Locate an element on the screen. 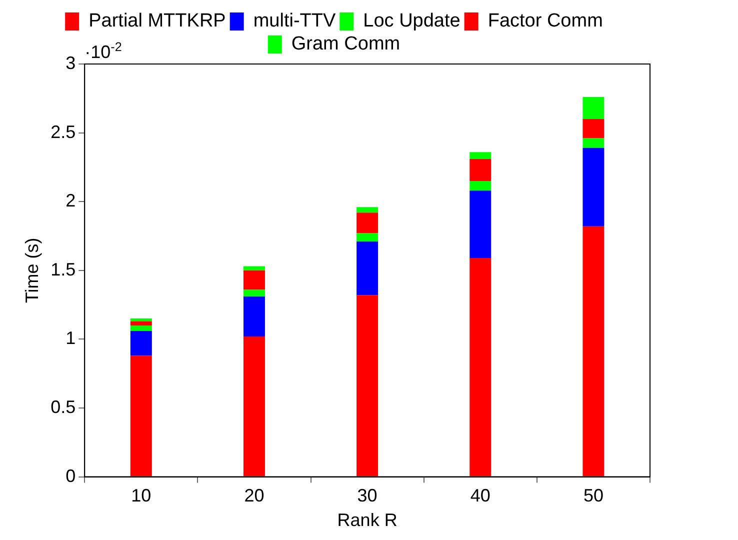 The image size is (738, 540). y-tick-label: 0 is located at coordinates (71, 476).